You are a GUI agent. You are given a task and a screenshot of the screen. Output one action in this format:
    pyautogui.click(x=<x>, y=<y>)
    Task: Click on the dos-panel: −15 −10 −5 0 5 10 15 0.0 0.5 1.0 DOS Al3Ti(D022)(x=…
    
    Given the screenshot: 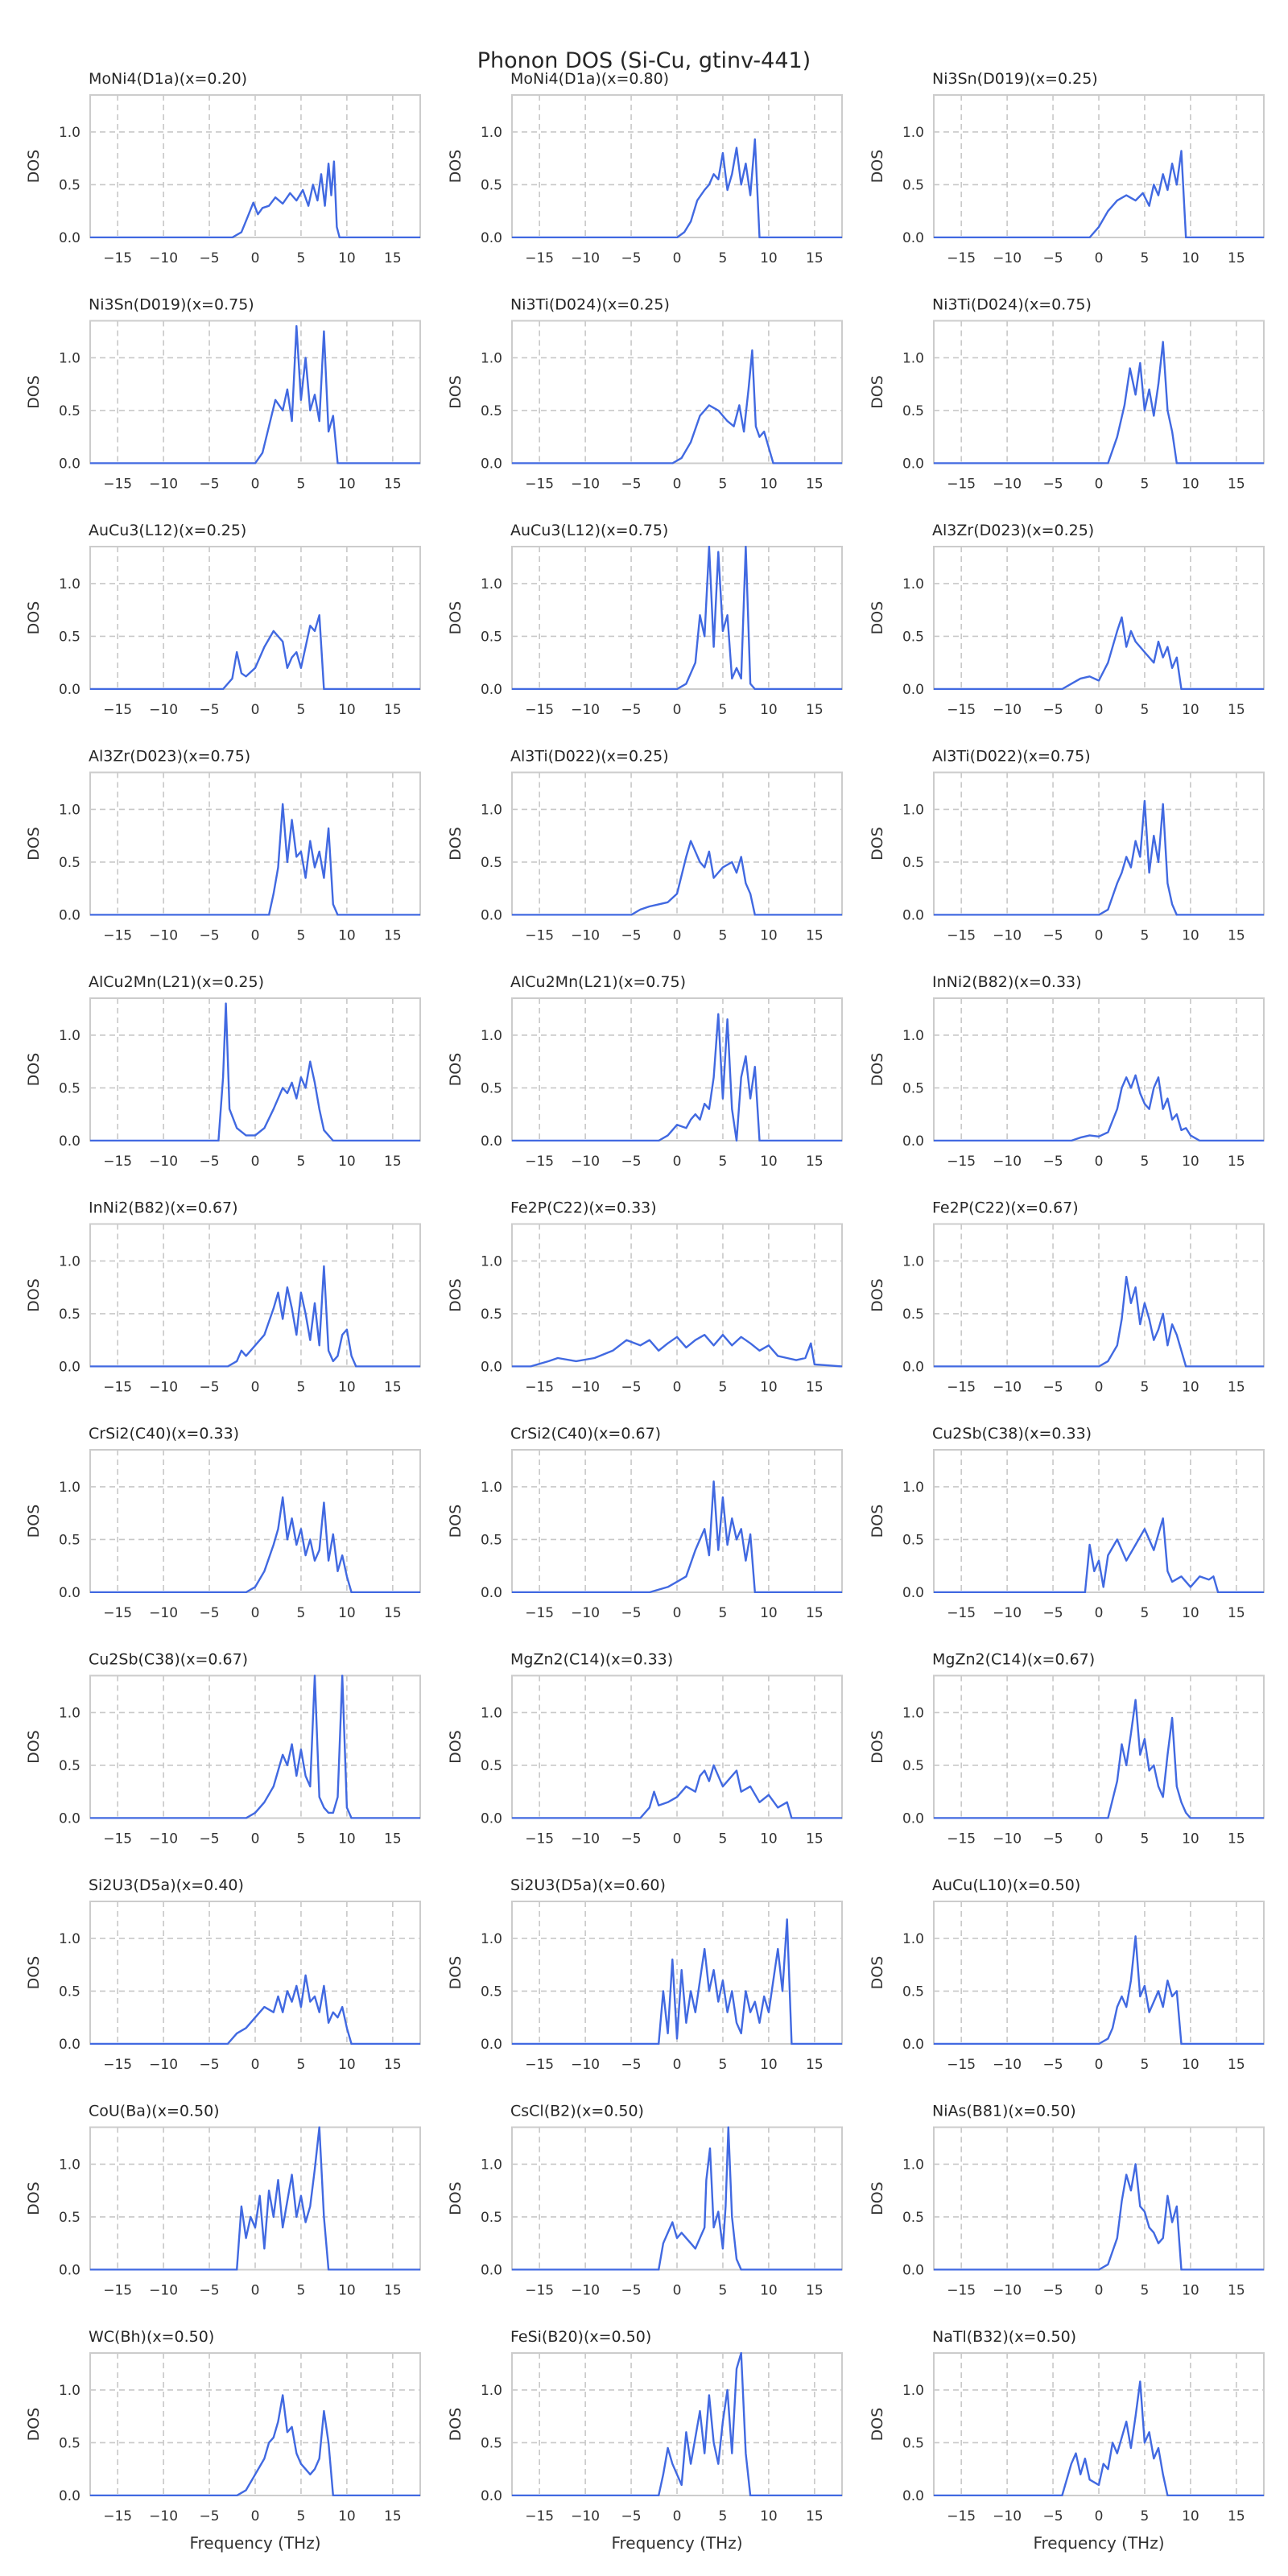 What is the action you would take?
    pyautogui.click(x=645, y=846)
    